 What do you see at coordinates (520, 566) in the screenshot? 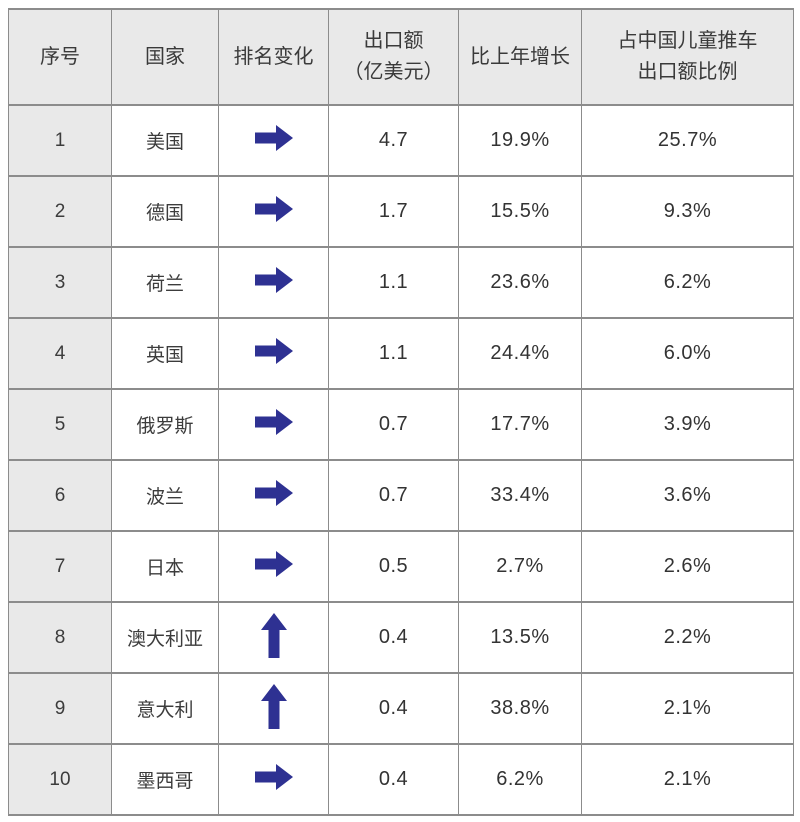
I see `cell-growth: 2.7%` at bounding box center [520, 566].